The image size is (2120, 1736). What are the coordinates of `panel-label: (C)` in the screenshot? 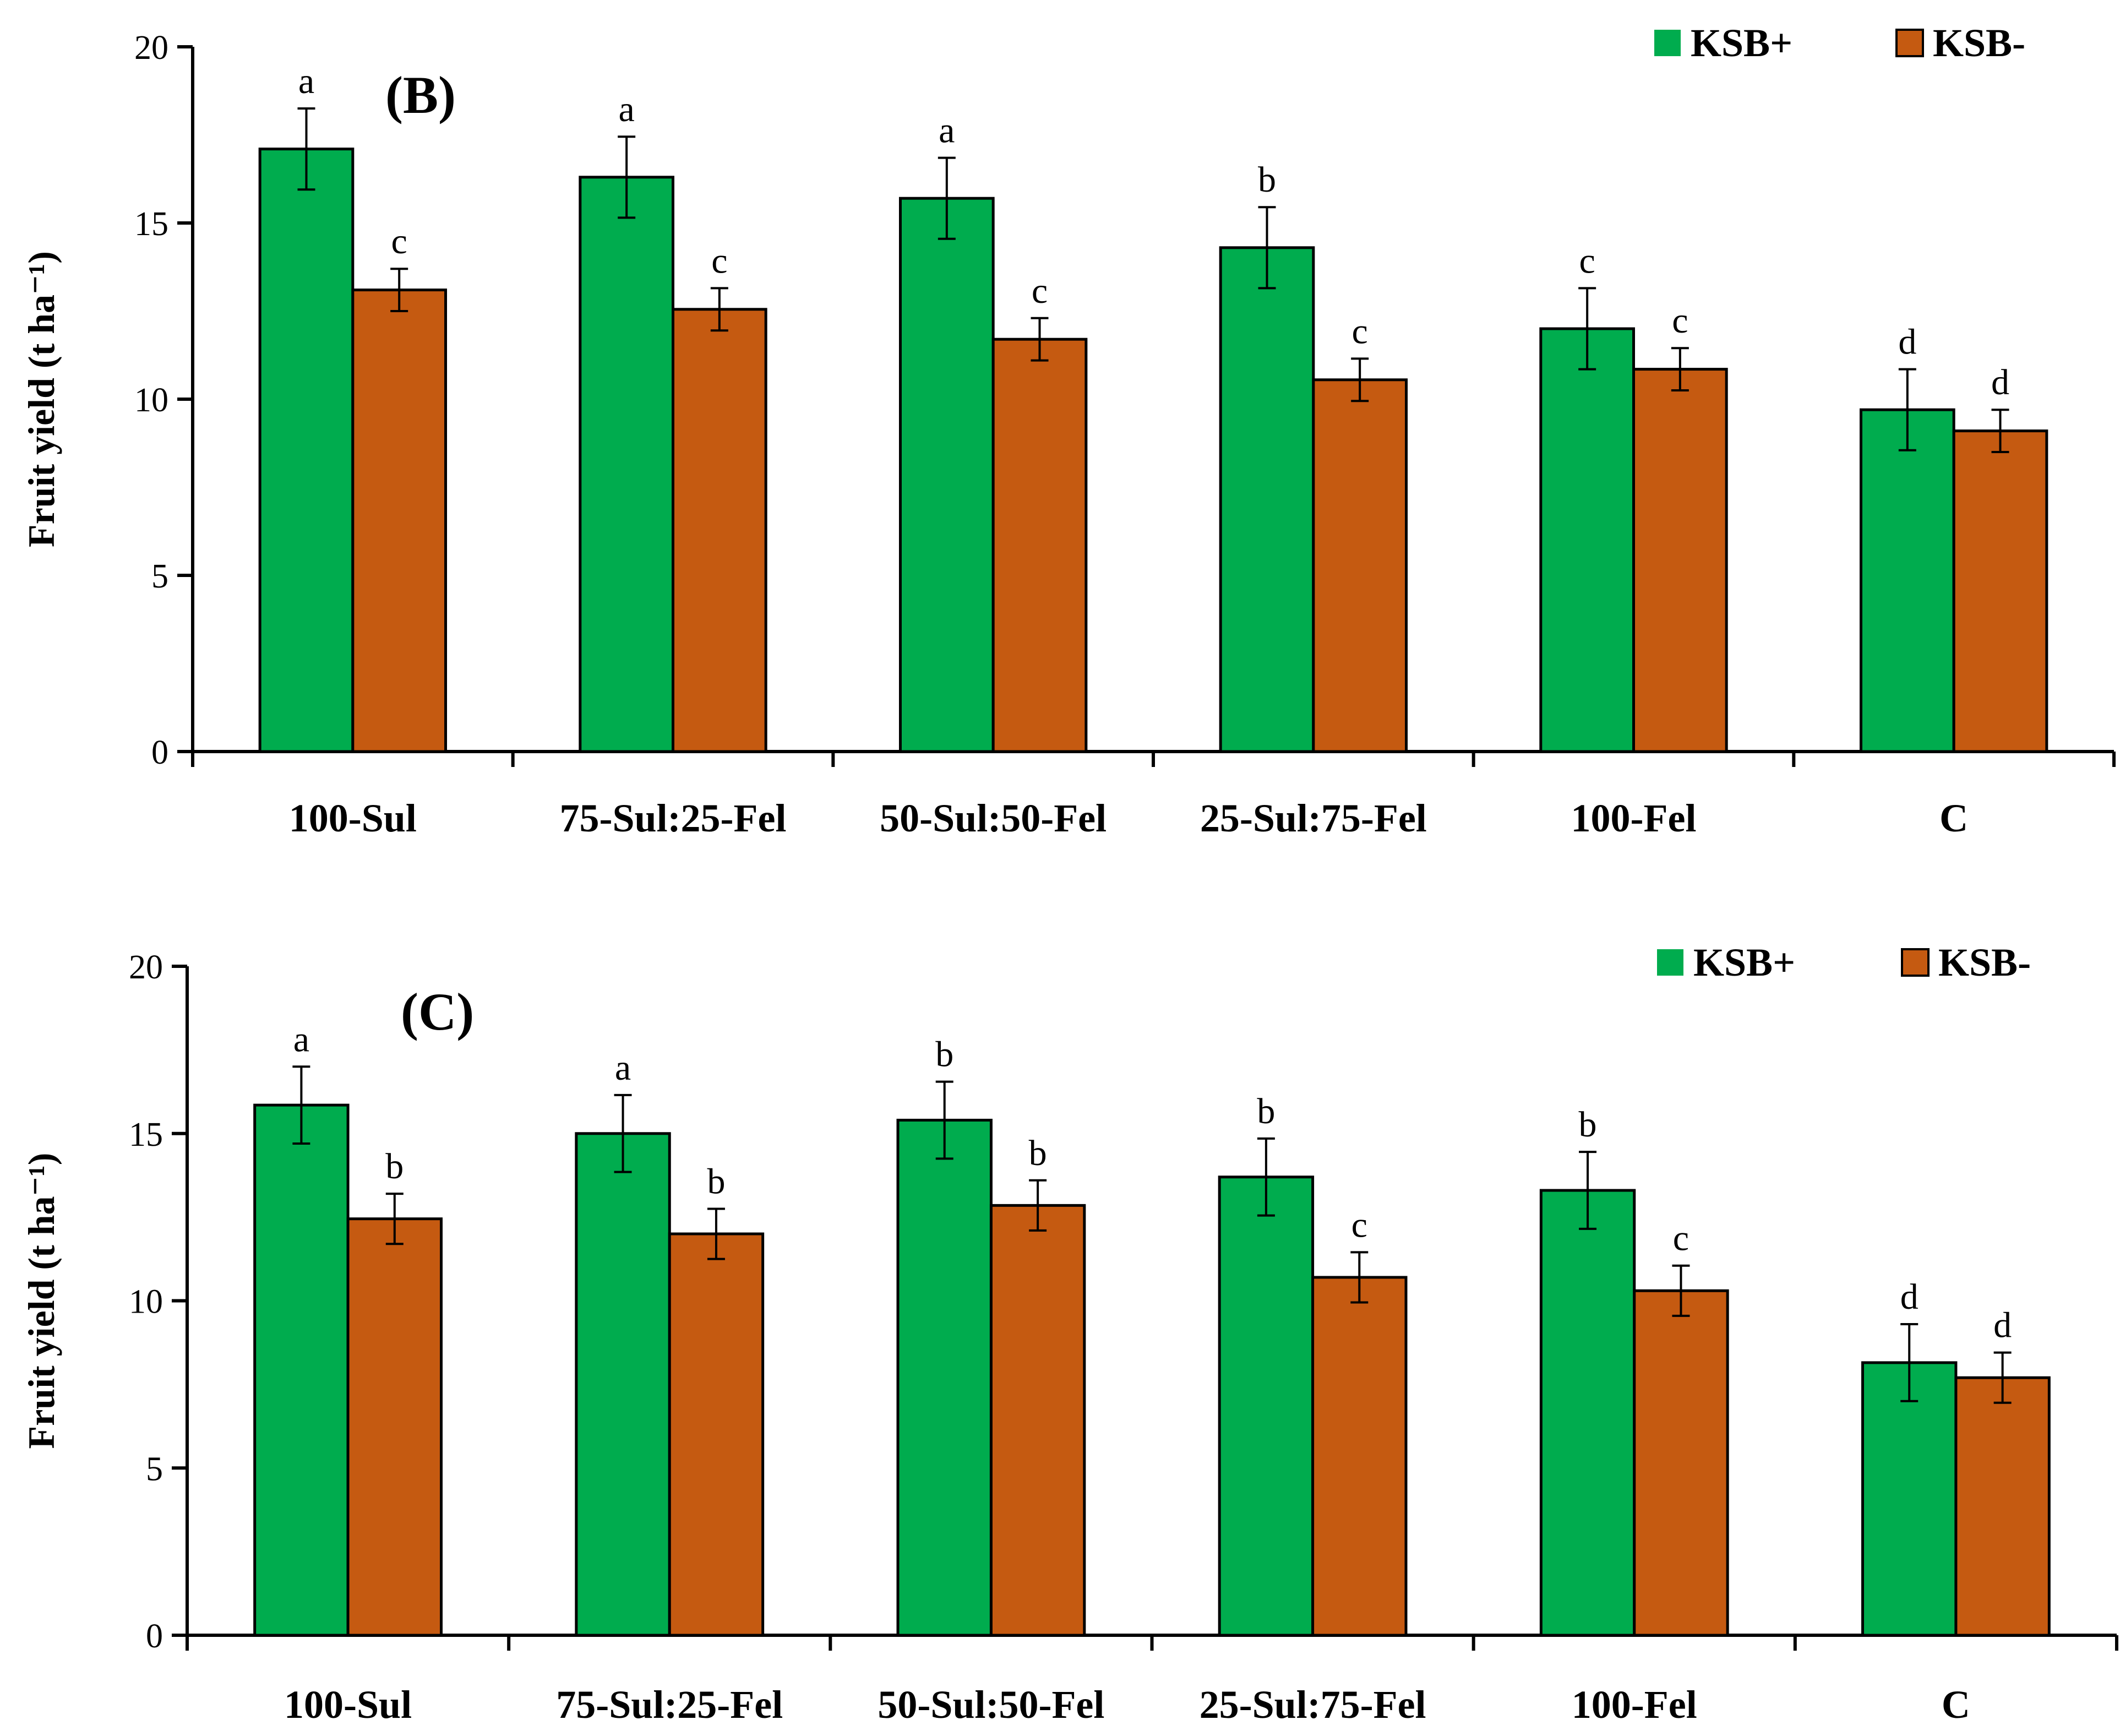 It's located at (437, 1011).